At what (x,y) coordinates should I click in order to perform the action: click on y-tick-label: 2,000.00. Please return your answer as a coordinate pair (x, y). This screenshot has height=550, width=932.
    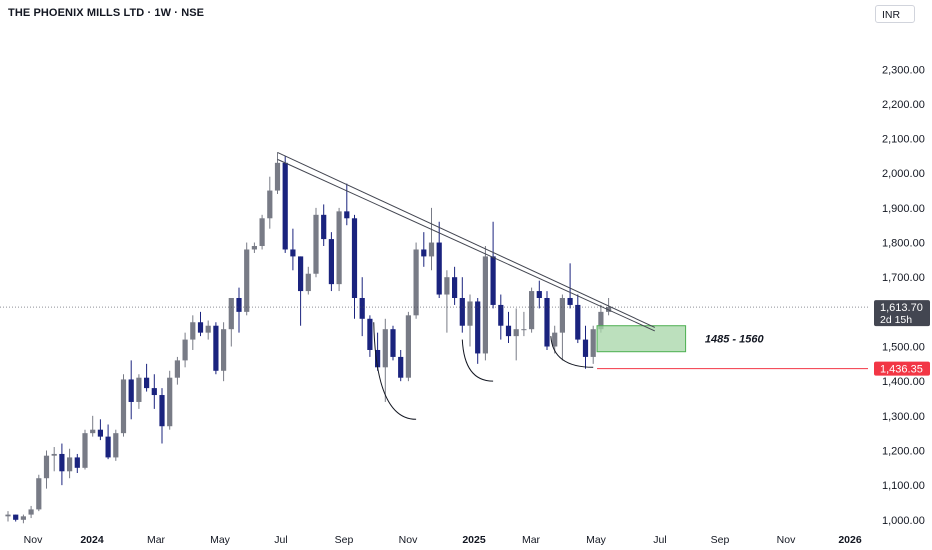
    Looking at the image, I should click on (903, 174).